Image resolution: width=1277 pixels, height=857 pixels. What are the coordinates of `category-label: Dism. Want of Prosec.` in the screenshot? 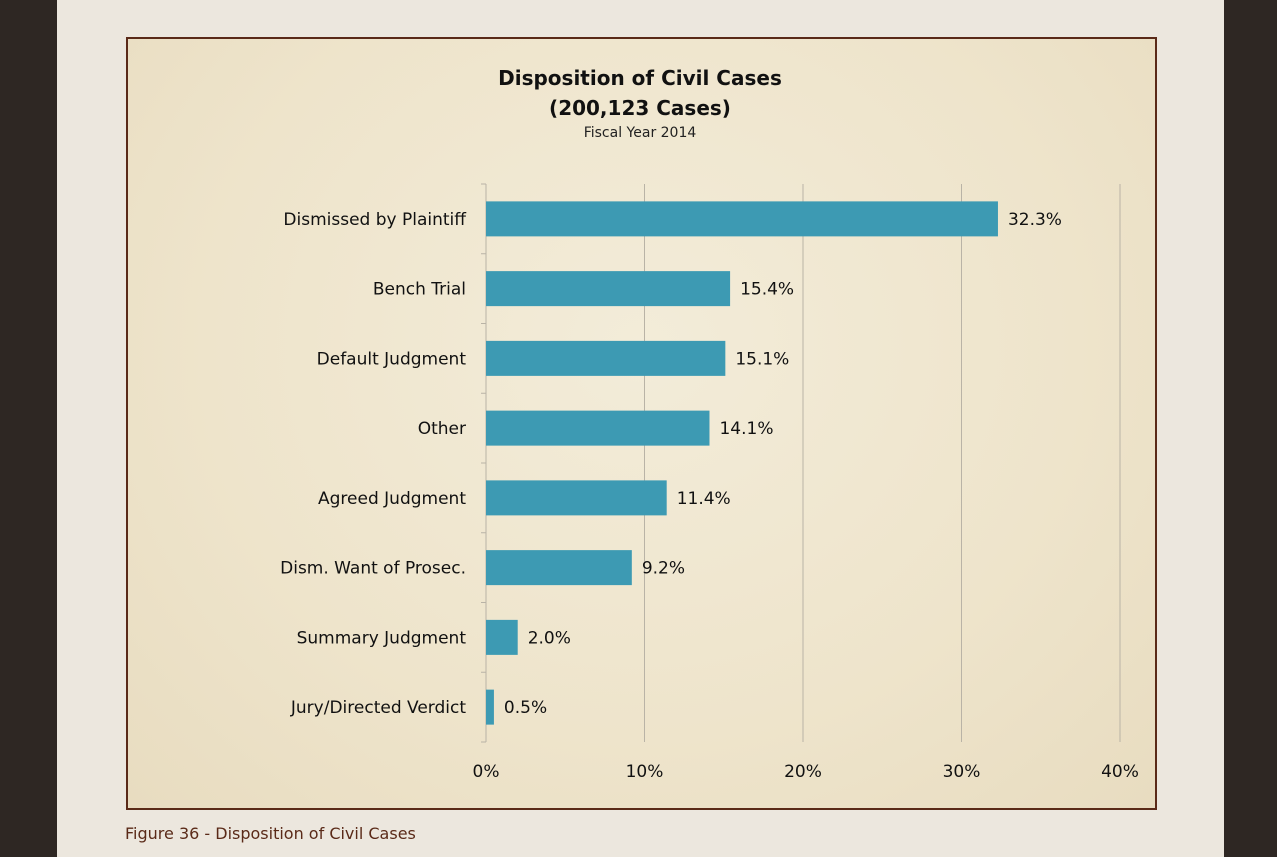 It's located at (373, 569).